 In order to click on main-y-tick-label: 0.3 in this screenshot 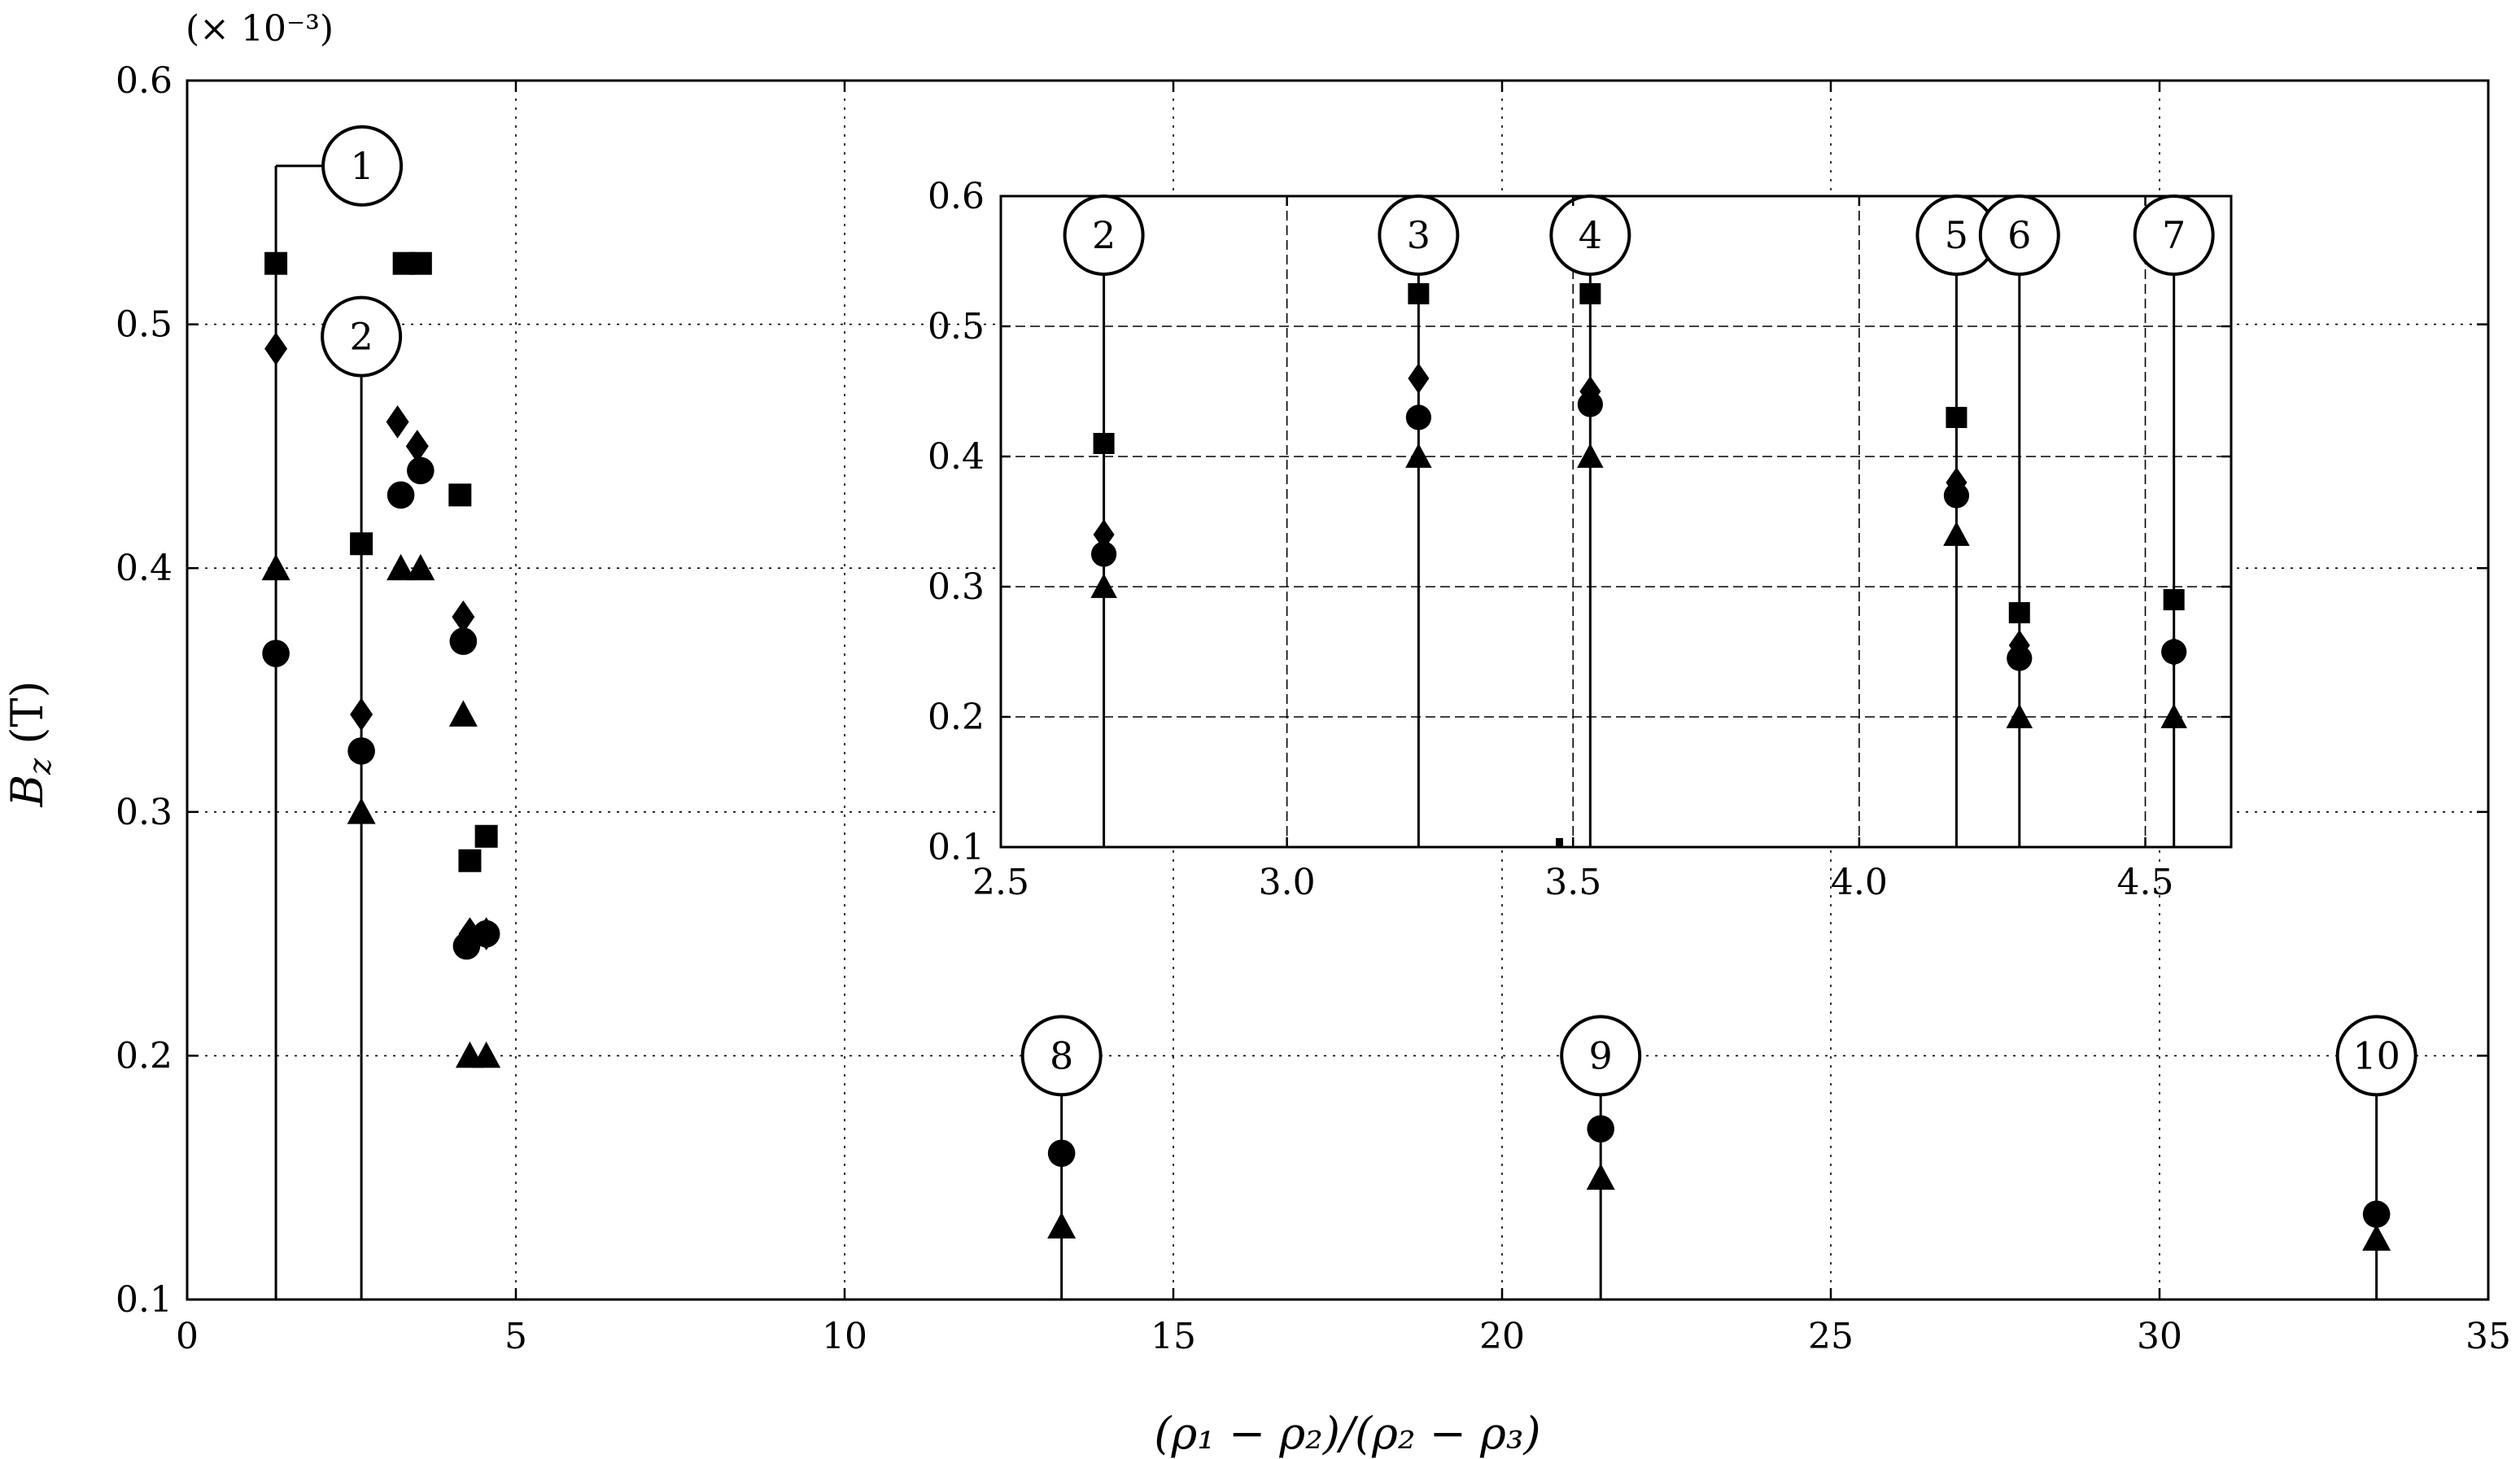, I will do `click(144, 812)`.